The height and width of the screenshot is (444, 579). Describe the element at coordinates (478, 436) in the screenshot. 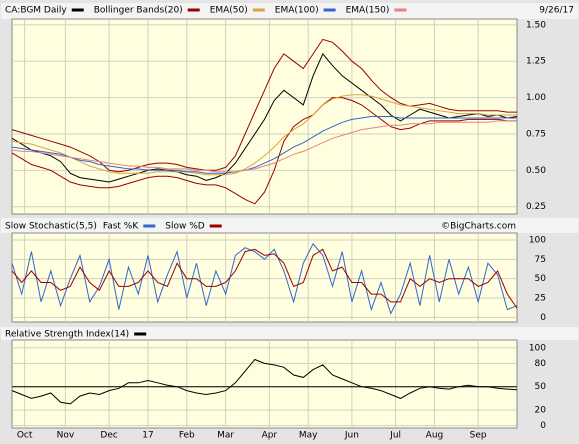

I see `x-tick-label: Sep` at that location.